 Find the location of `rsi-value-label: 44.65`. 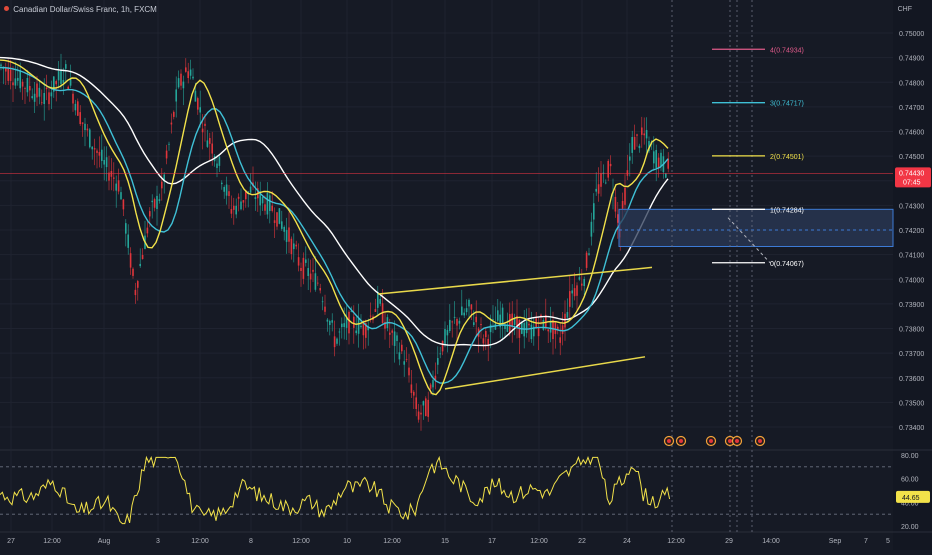

rsi-value-label: 44.65 is located at coordinates (911, 498).